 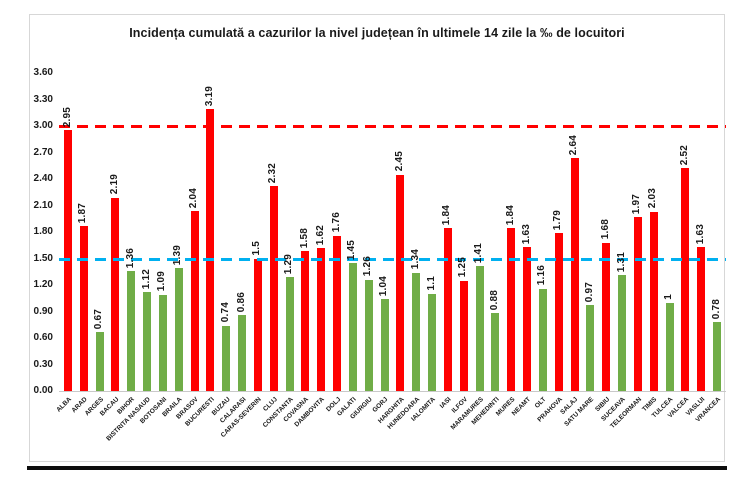 What do you see at coordinates (542, 339) in the screenshot?
I see `bar-olt` at bounding box center [542, 339].